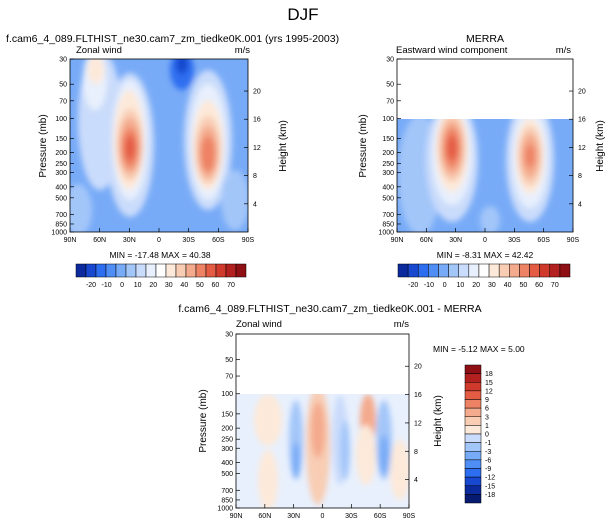 Image resolution: width=607 pixels, height=526 pixels. Describe the element at coordinates (490, 495) in the screenshot. I see `colorbar-label: -18` at that location.